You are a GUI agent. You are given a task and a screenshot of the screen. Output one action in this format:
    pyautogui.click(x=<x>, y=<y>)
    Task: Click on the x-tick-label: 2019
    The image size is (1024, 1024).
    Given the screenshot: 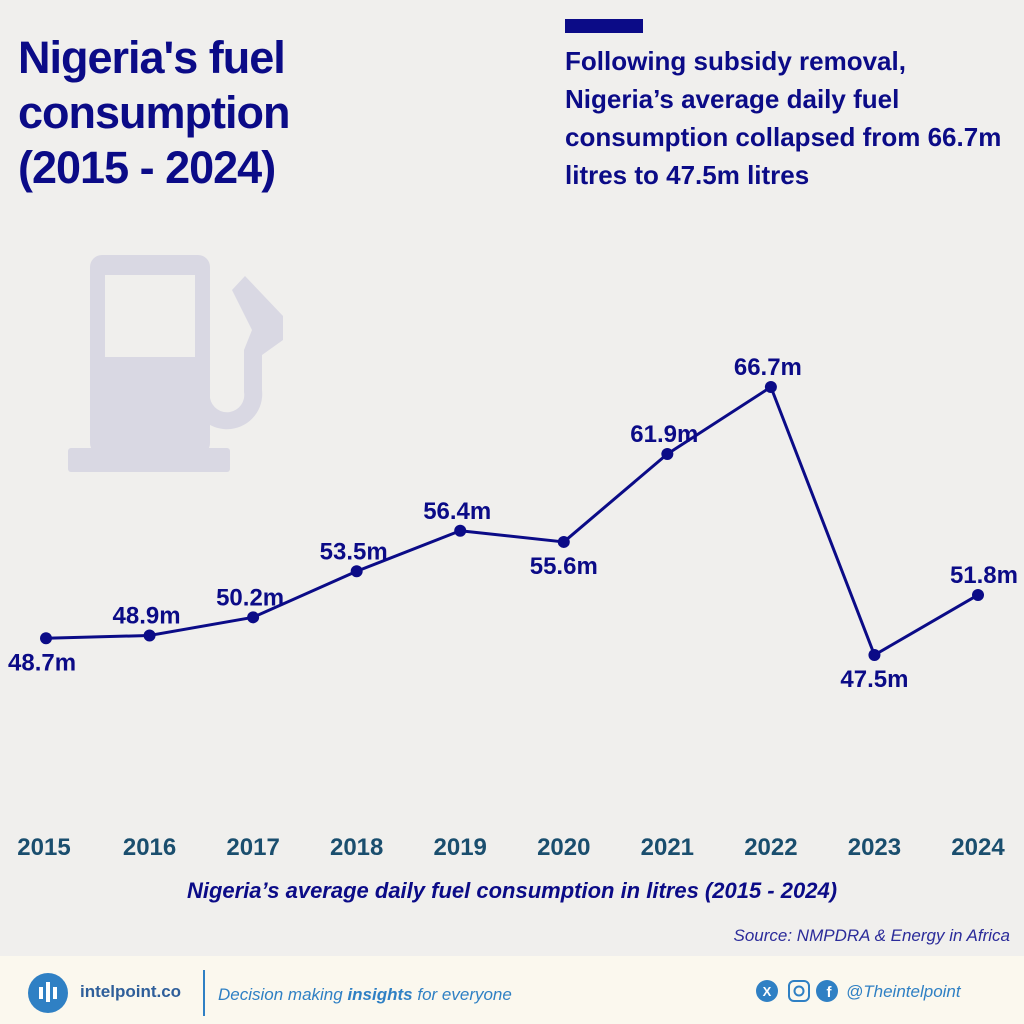 What is the action you would take?
    pyautogui.click(x=460, y=847)
    